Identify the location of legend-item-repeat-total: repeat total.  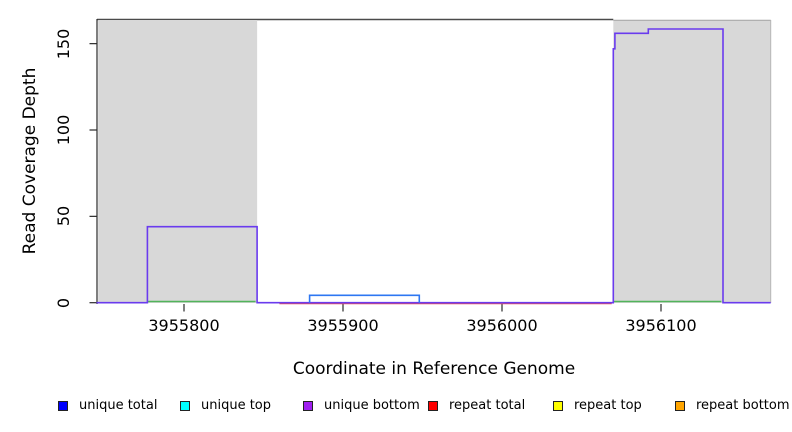
(476, 406).